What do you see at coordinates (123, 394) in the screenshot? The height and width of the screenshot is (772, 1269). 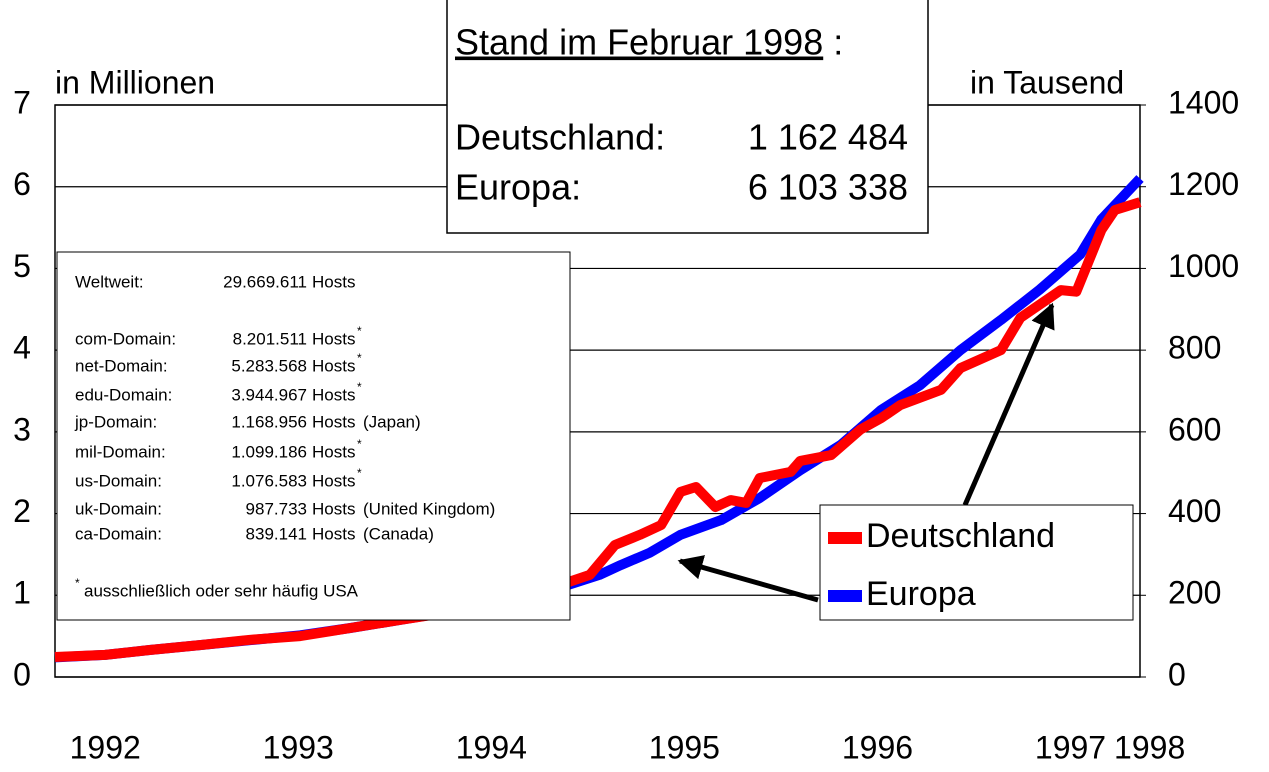 I see `info-label: edu-Domain:` at bounding box center [123, 394].